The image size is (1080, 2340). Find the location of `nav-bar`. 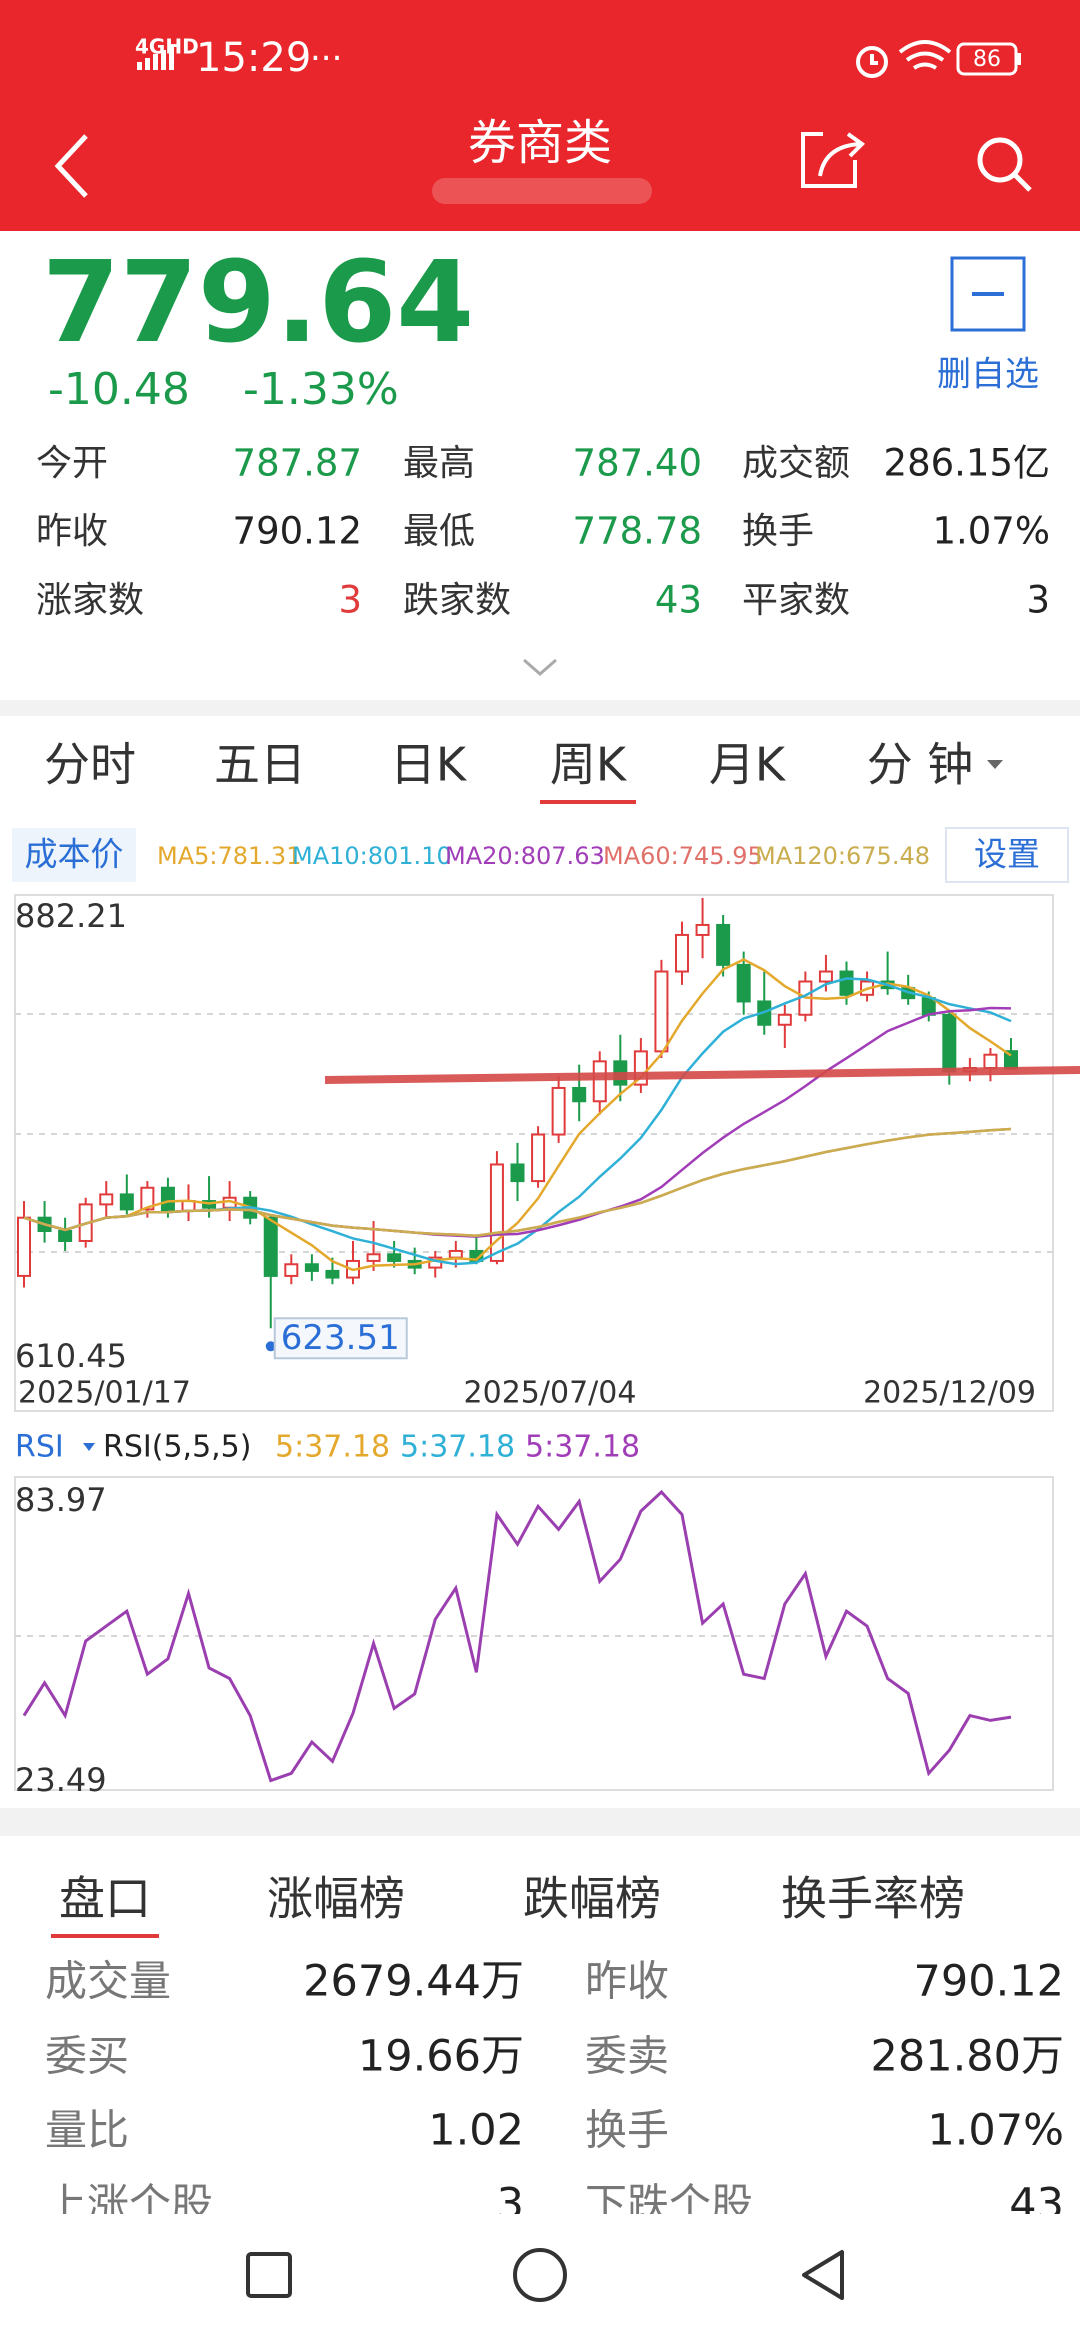

nav-bar is located at coordinates (540, 2277).